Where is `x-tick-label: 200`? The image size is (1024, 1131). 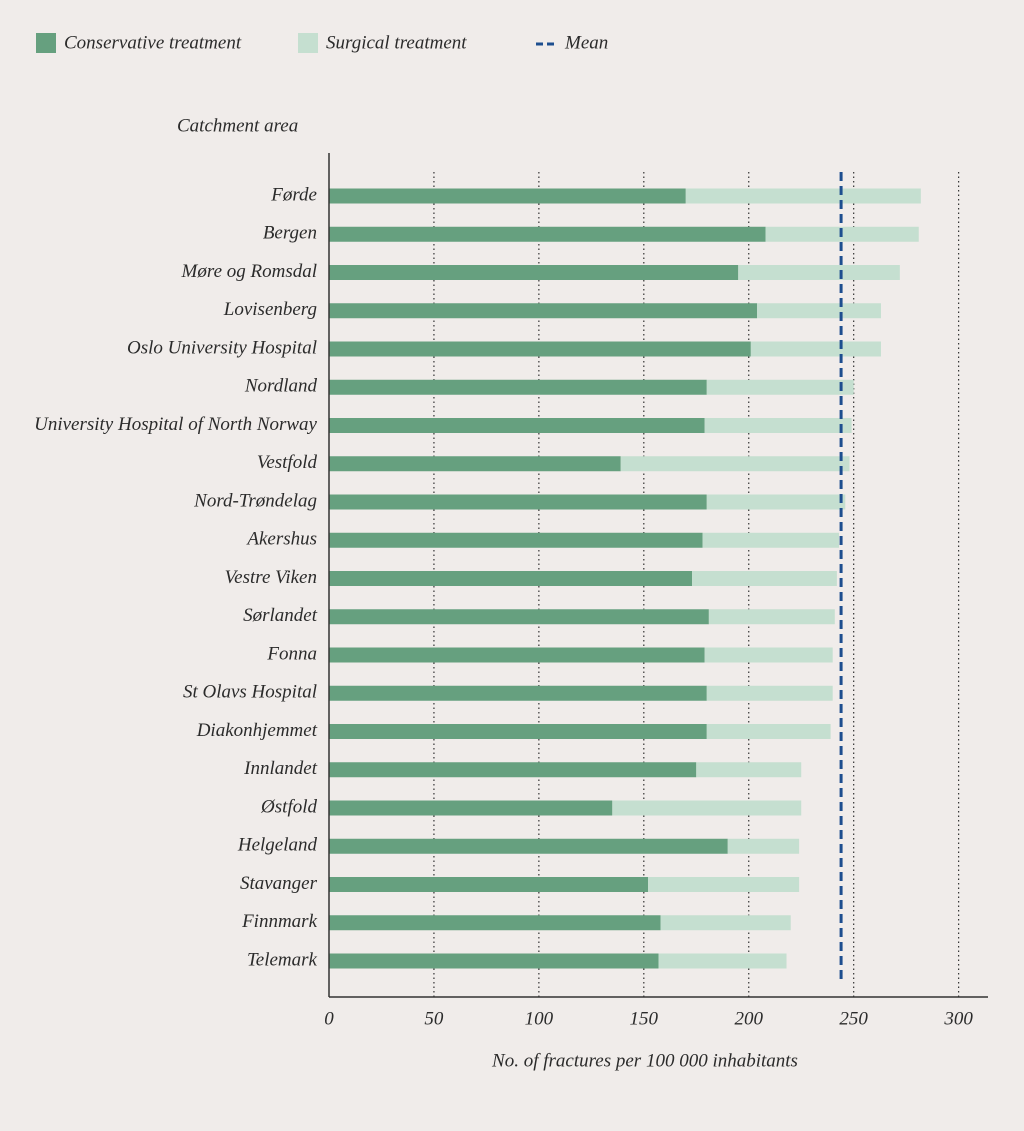
x-tick-label: 200 is located at coordinates (748, 1018).